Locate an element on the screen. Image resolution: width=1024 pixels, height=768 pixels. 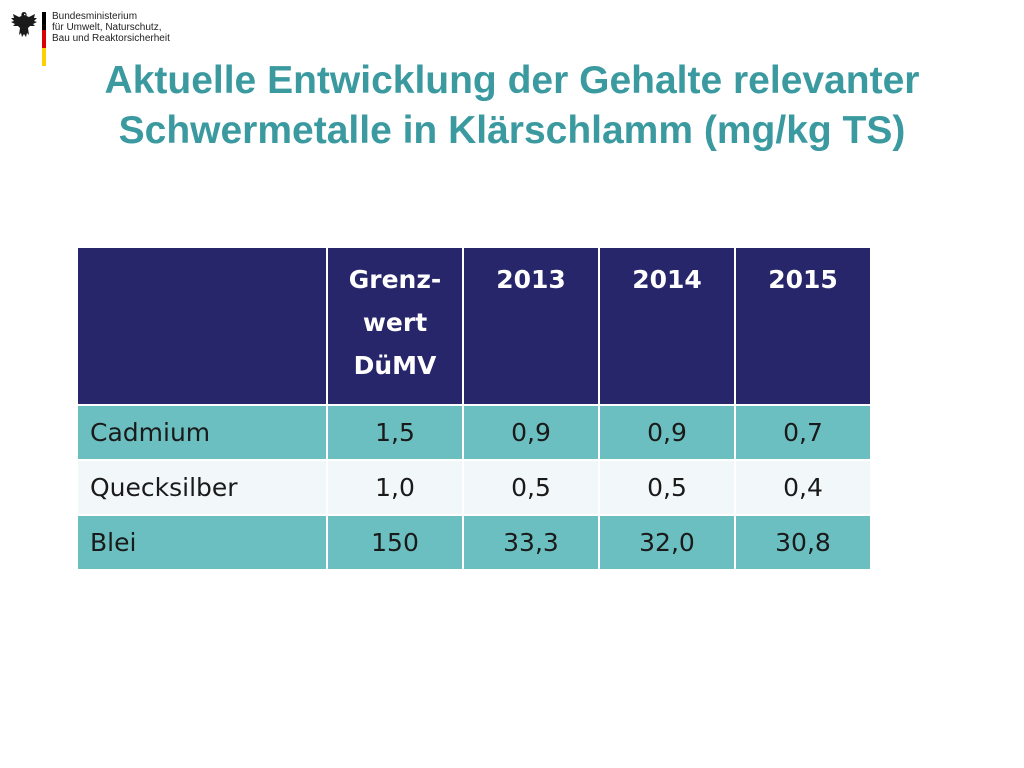
row-label: Cadmium is located at coordinates (202, 432).